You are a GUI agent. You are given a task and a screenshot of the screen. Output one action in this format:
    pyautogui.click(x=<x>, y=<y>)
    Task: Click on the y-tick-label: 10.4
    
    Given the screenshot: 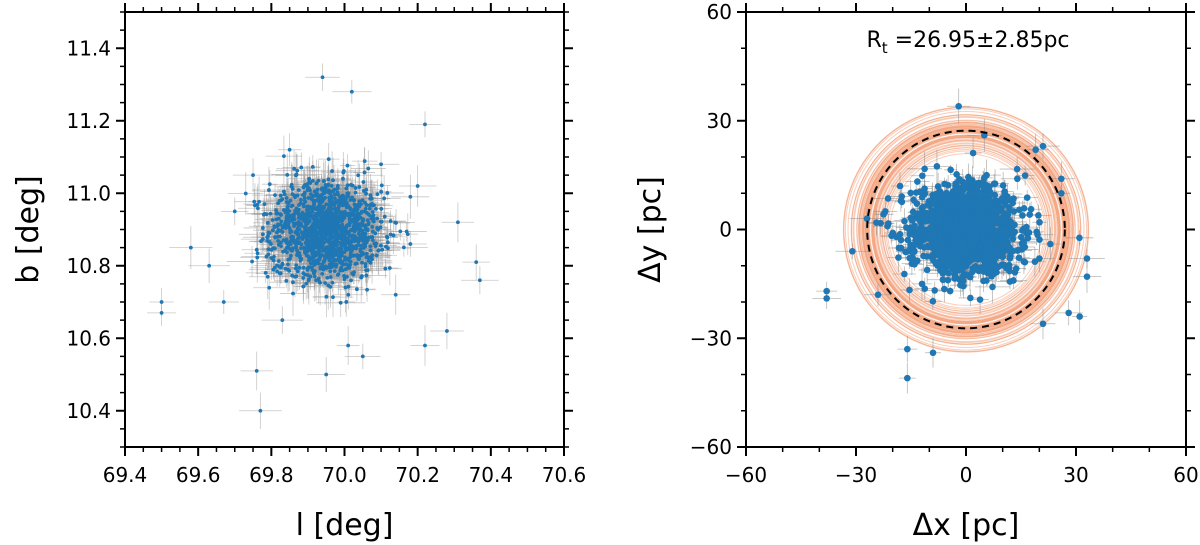 What is the action you would take?
    pyautogui.click(x=88, y=411)
    